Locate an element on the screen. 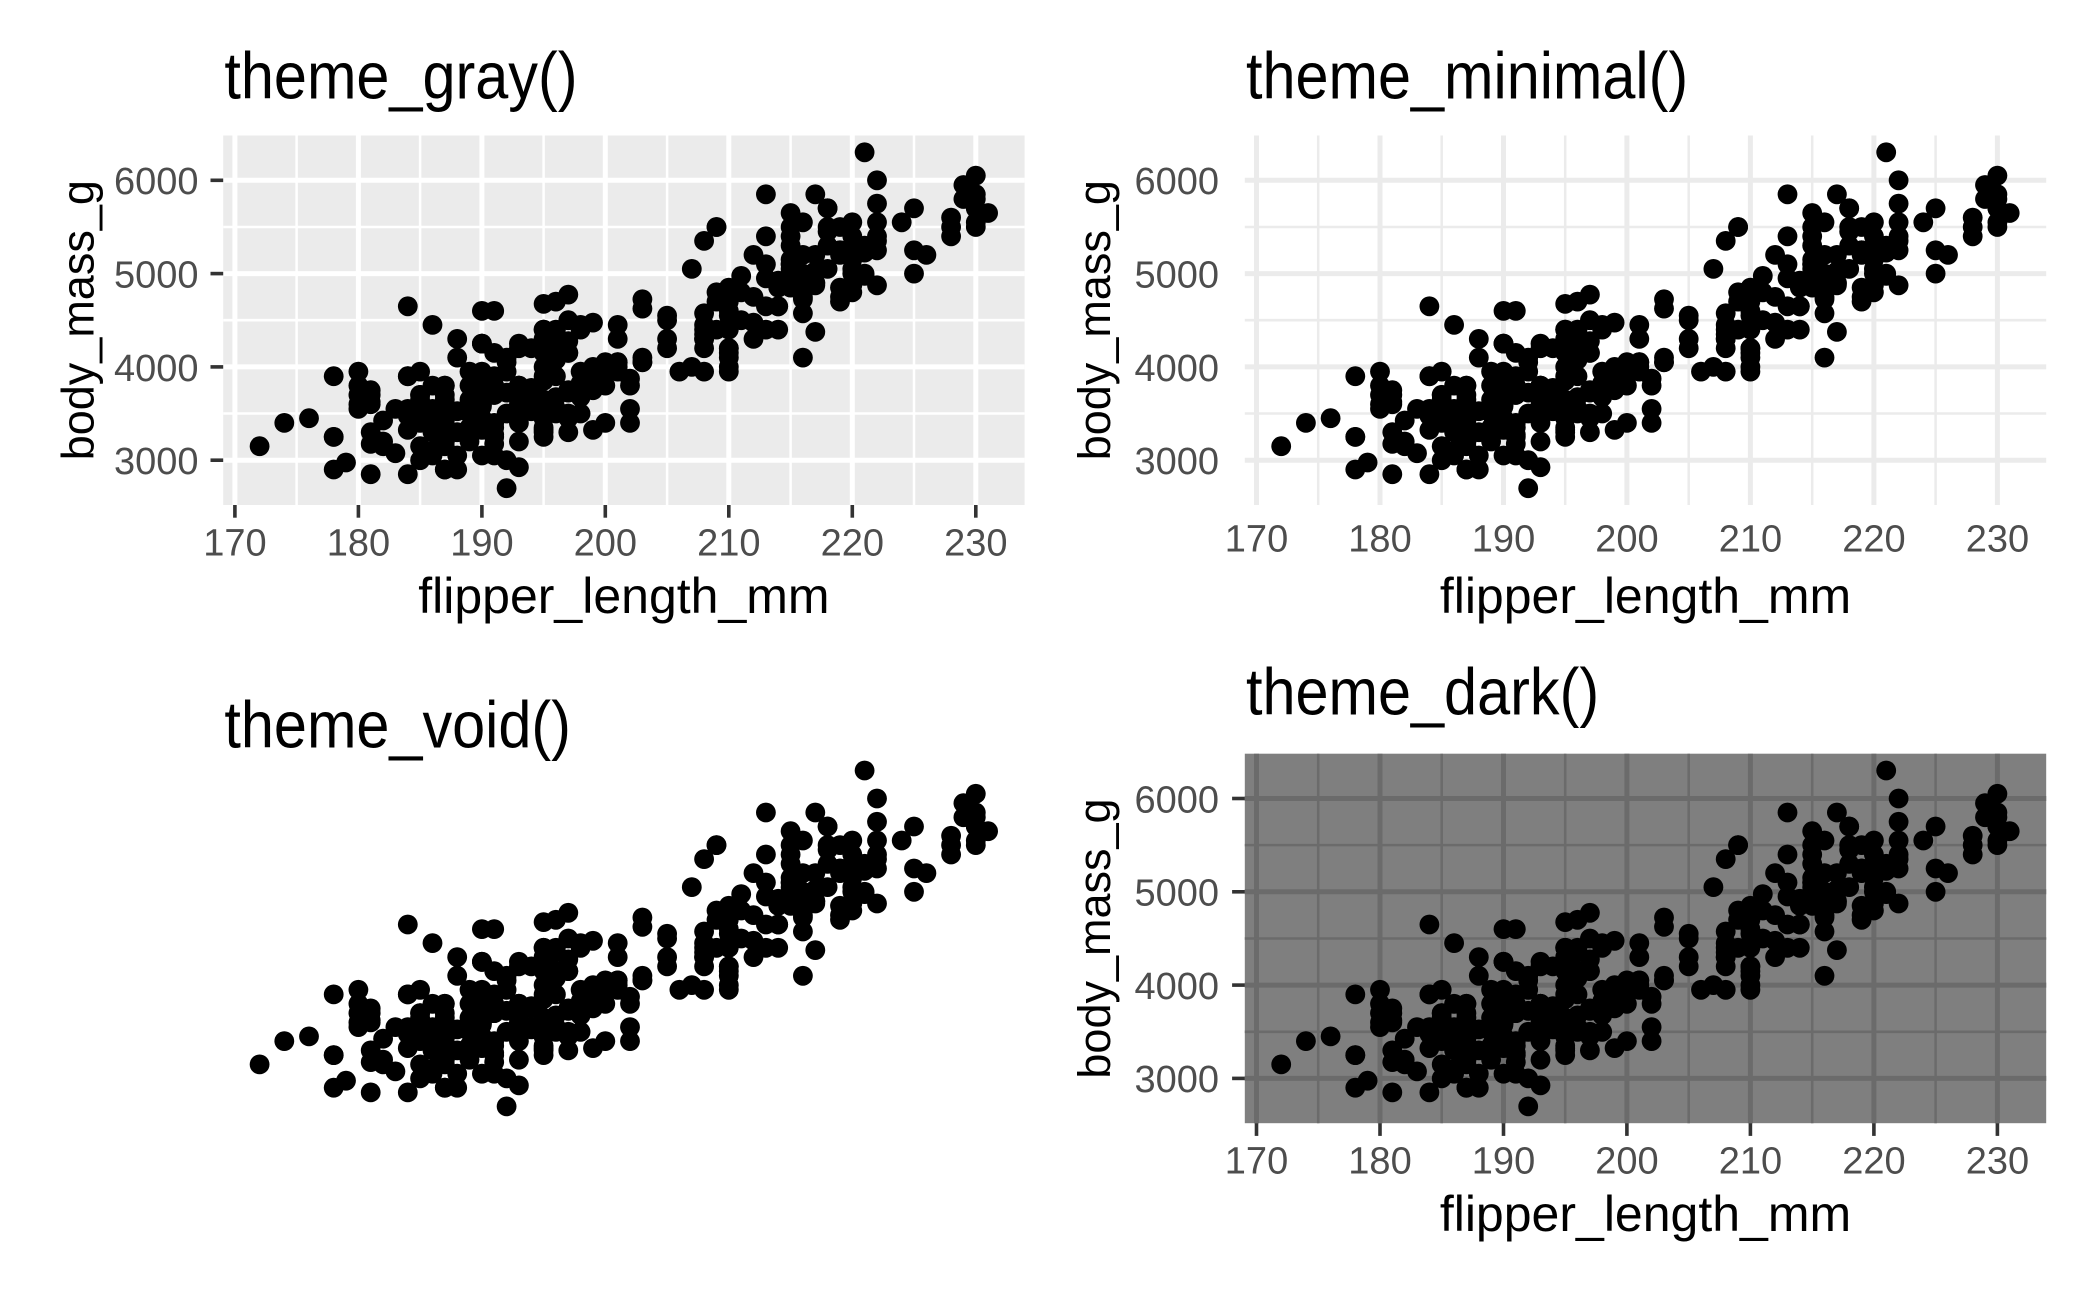 The width and height of the screenshot is (2100, 1297). svg-text: theme_void() is located at coordinates (397, 726).